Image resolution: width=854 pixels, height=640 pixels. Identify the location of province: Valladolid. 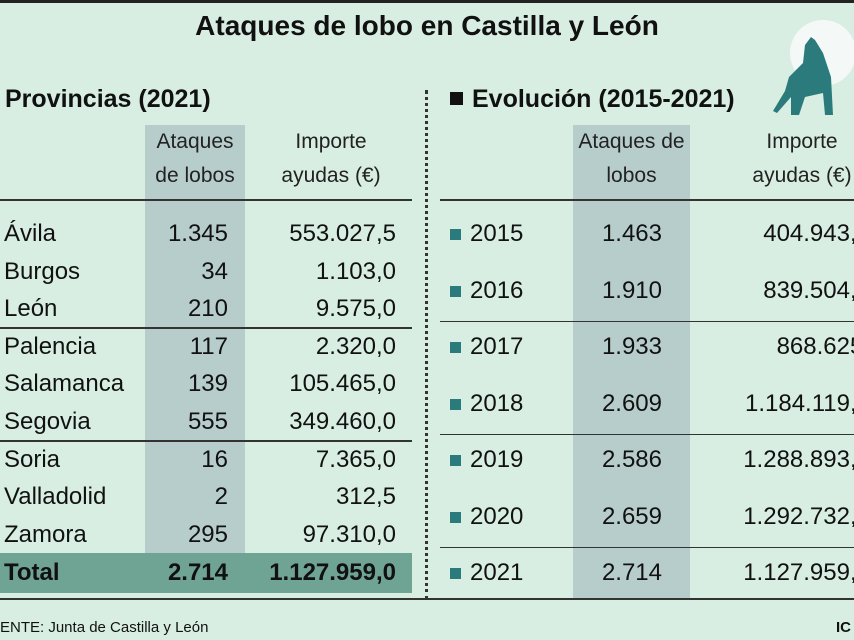
(55, 497).